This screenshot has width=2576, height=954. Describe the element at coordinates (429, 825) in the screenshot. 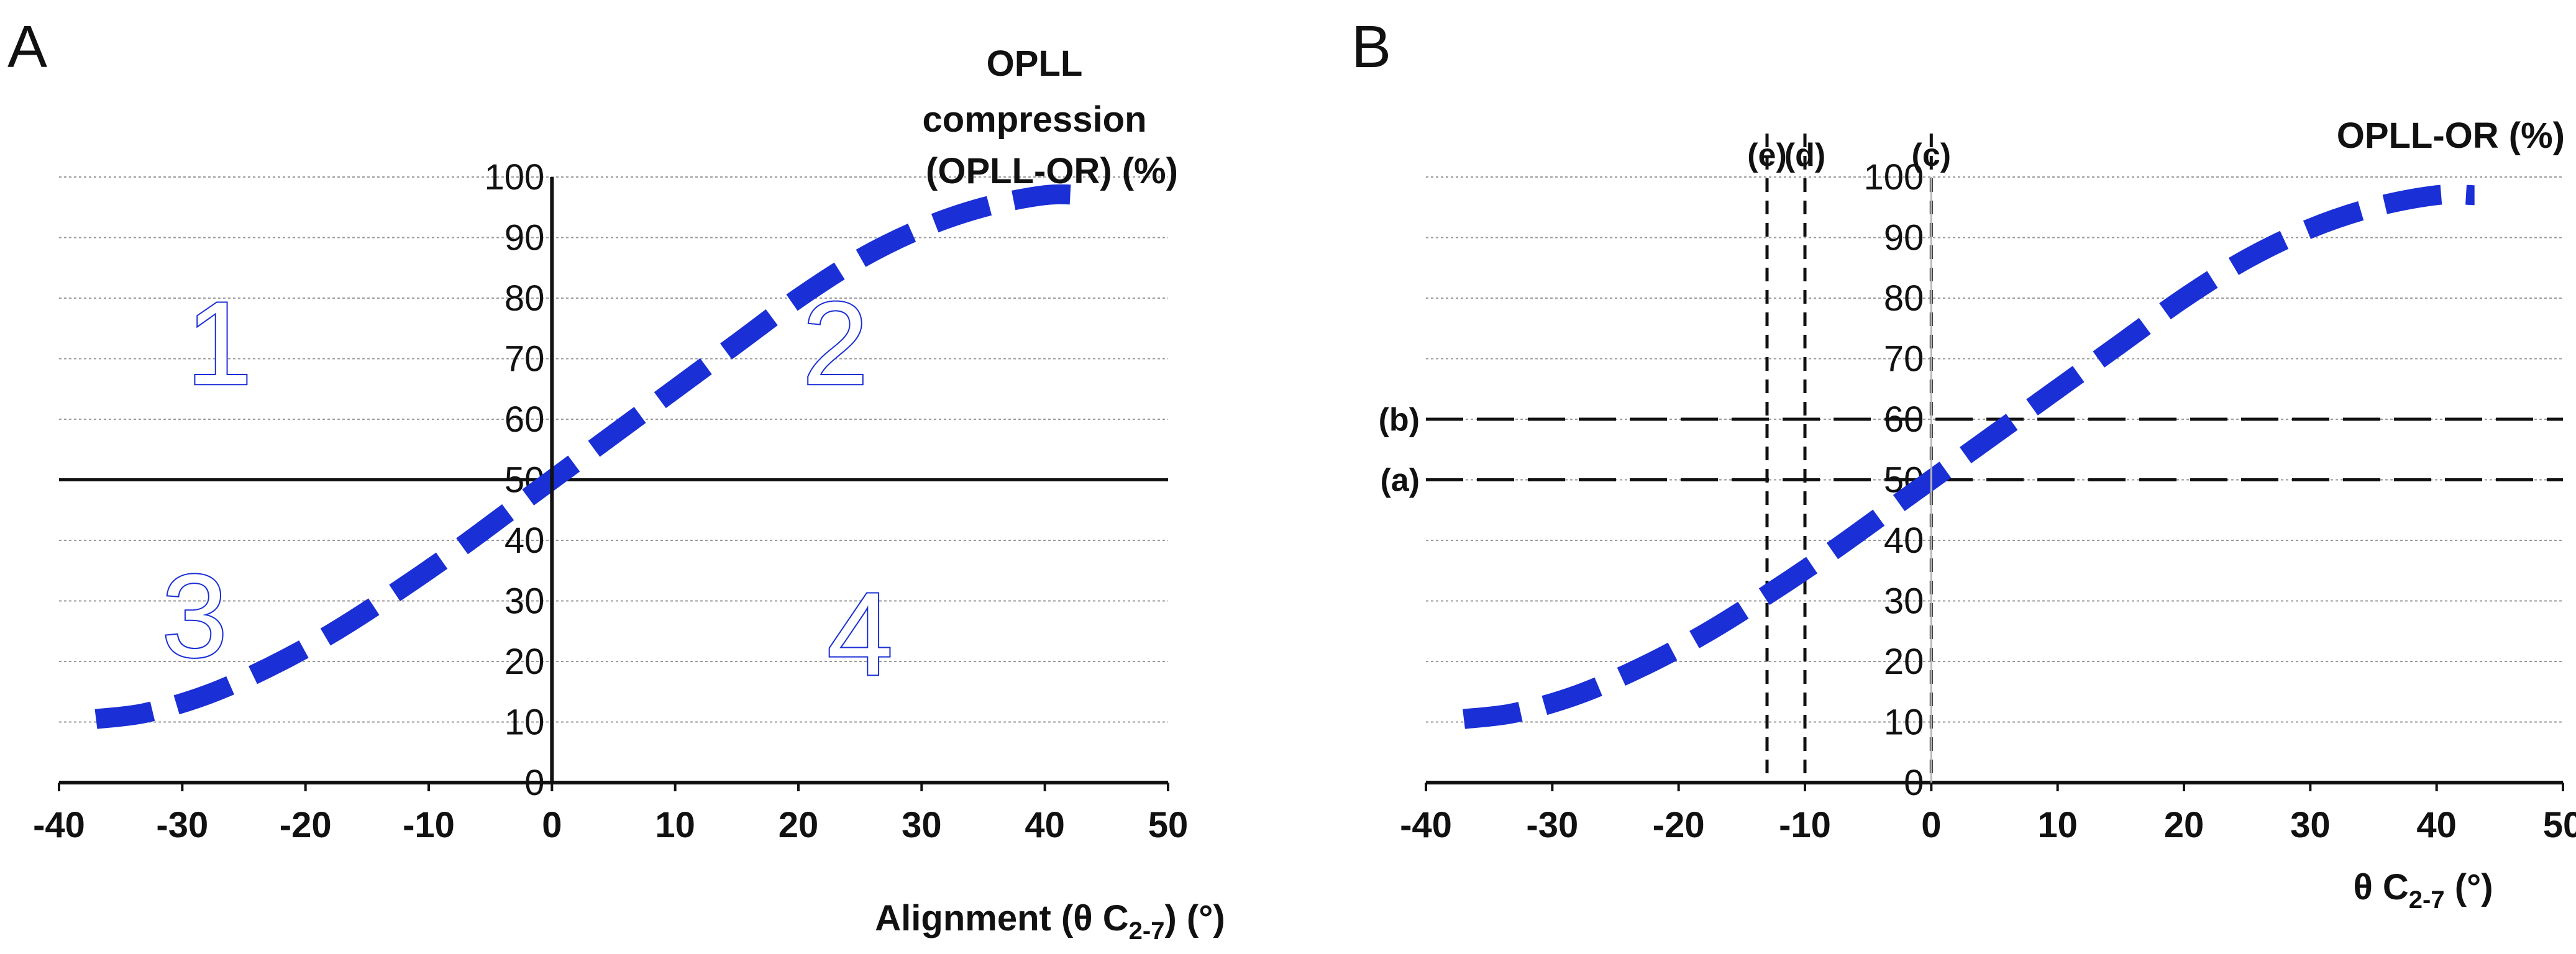

I see `panel-a-x-tick--10: -10` at that location.